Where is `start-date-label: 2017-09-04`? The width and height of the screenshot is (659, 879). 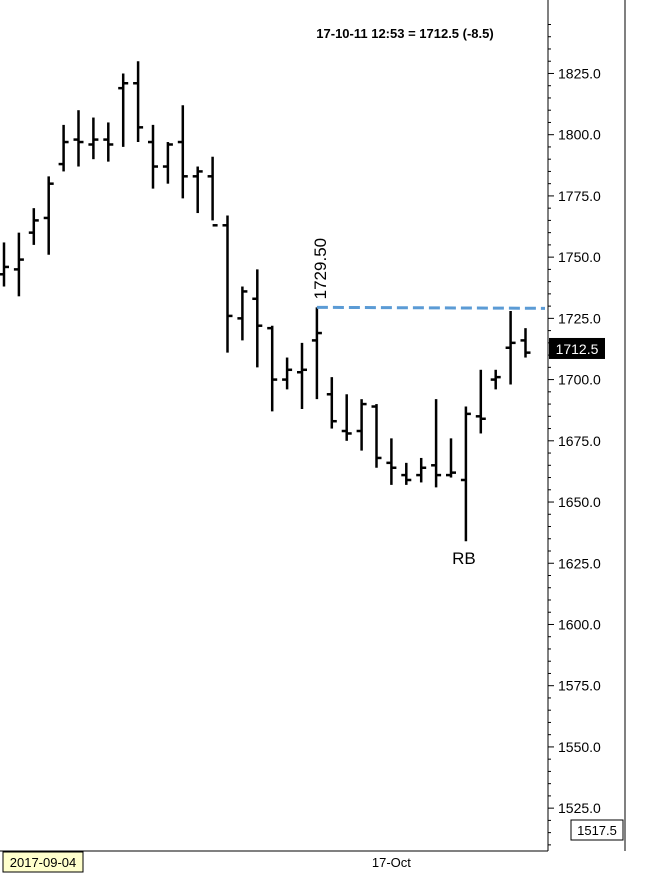
start-date-label: 2017-09-04 is located at coordinates (43, 862).